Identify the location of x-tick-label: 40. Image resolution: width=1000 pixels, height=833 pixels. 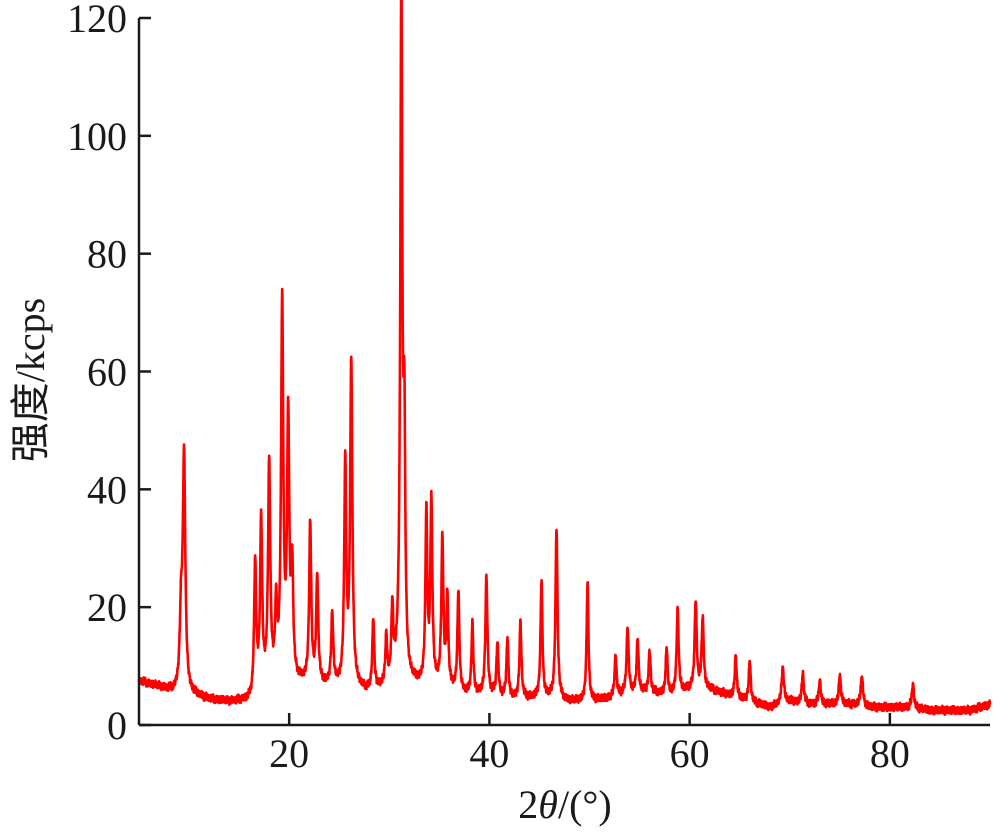
(489, 753).